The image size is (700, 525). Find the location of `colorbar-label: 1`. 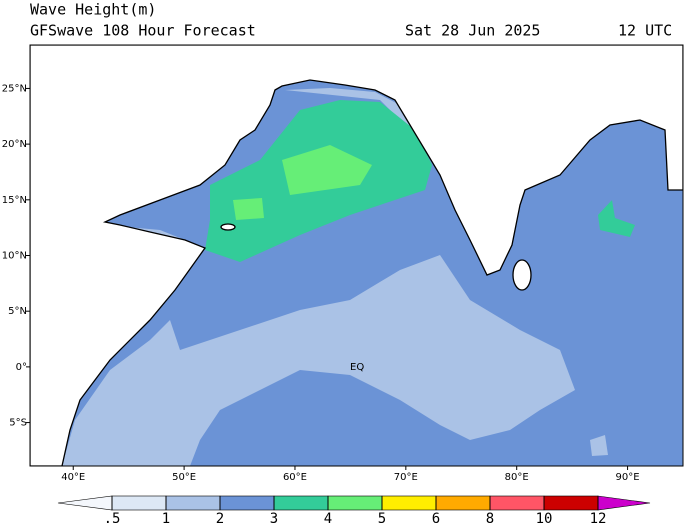

colorbar-label: 1 is located at coordinates (166, 518).